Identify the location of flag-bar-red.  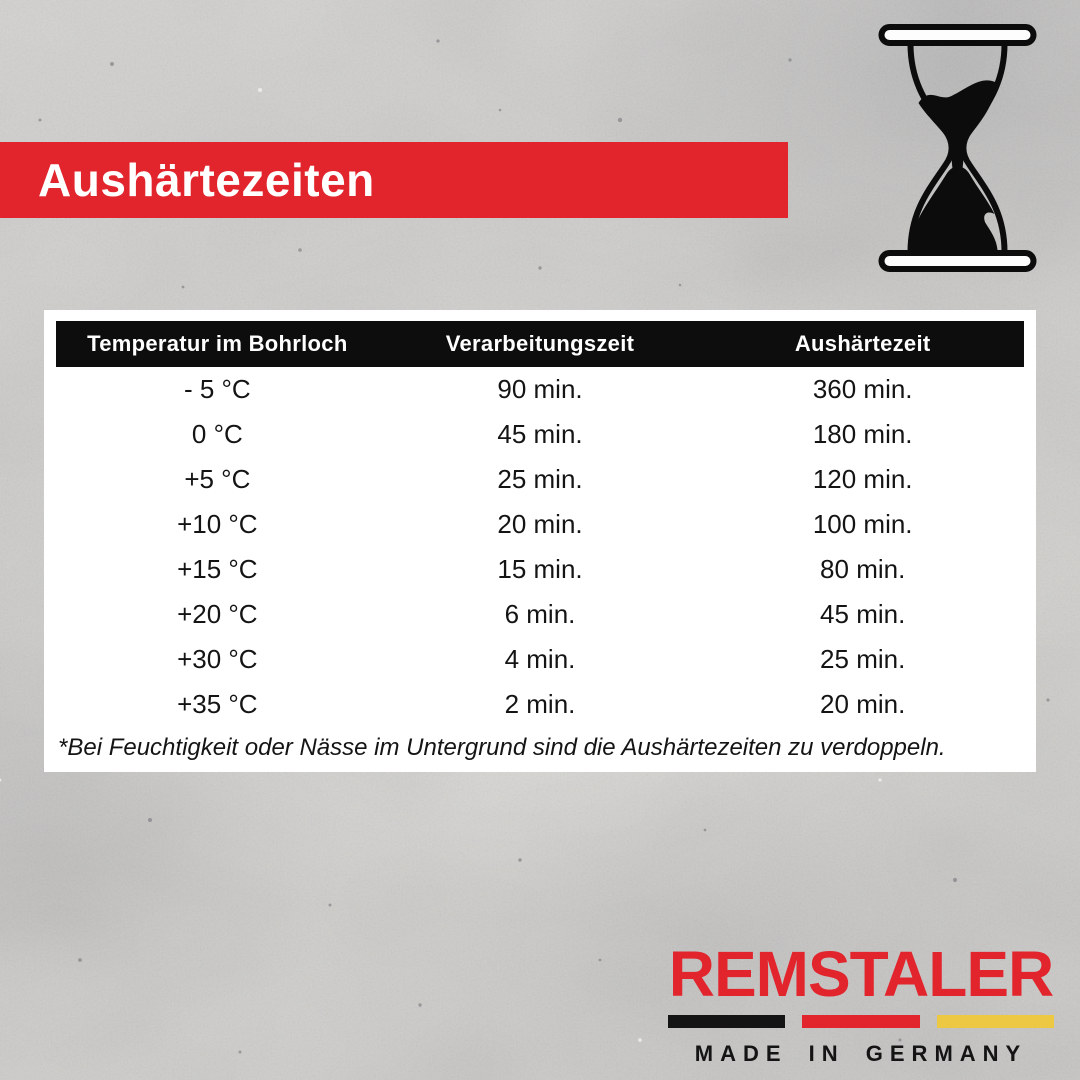
(861, 1021).